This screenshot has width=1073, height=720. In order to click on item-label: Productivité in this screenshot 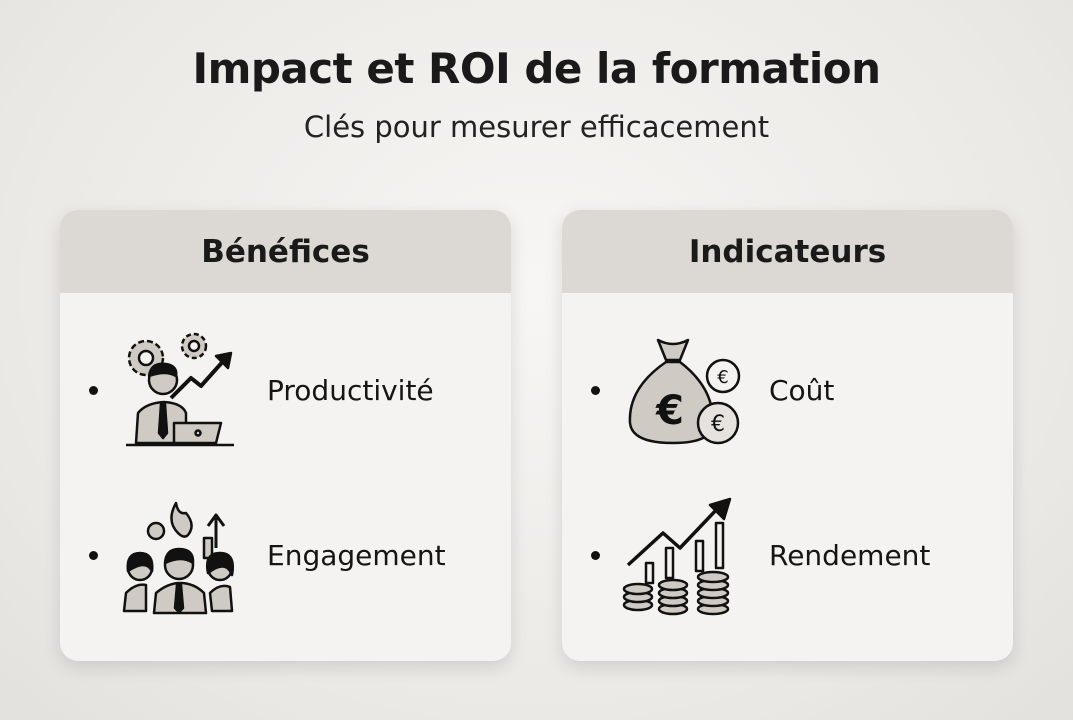, I will do `click(350, 390)`.